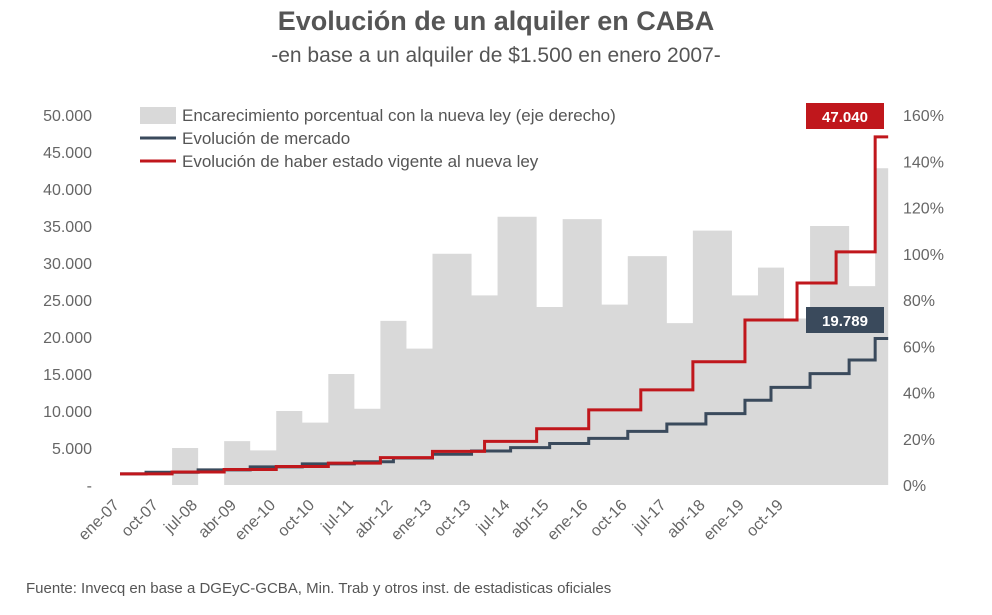  Describe the element at coordinates (266, 138) in the screenshot. I see `legend-label: Evolución de mercado` at that location.